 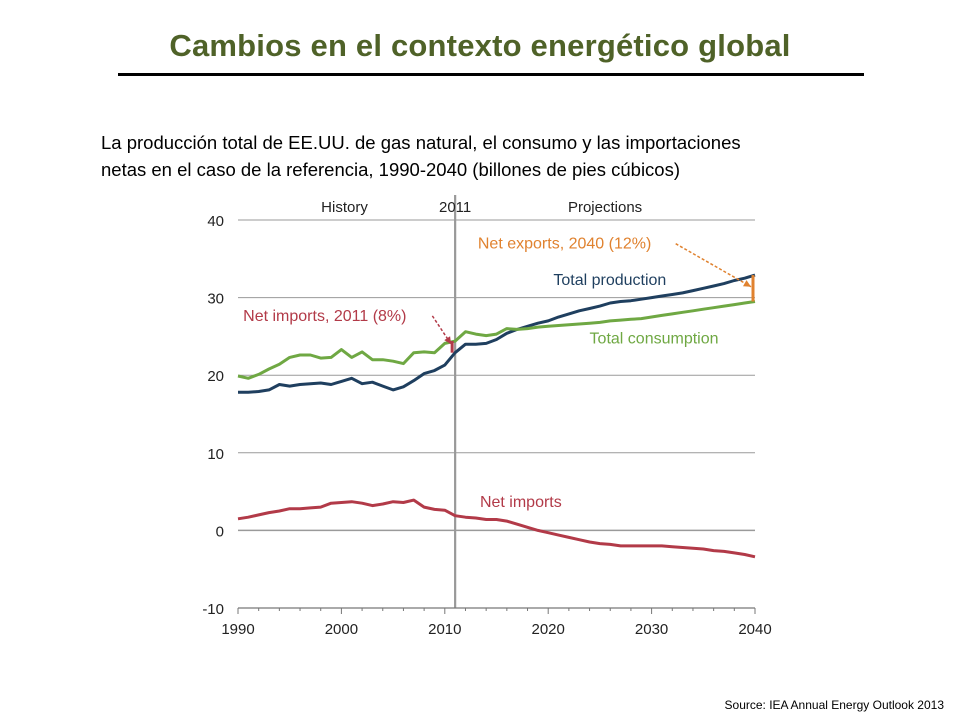 I want to click on annotation-production: Total production, so click(x=609, y=280).